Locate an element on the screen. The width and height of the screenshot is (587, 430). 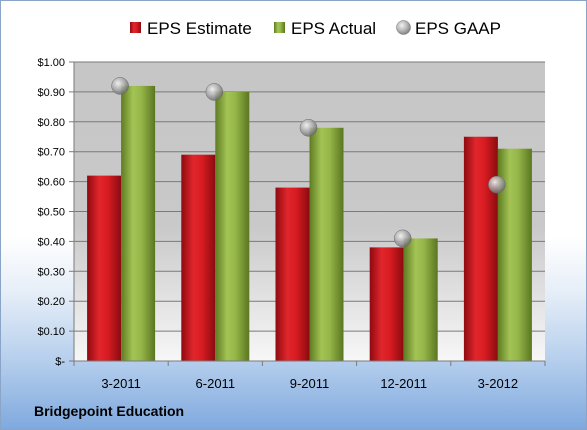
legend-item: EPS Estimate is located at coordinates (191, 28).